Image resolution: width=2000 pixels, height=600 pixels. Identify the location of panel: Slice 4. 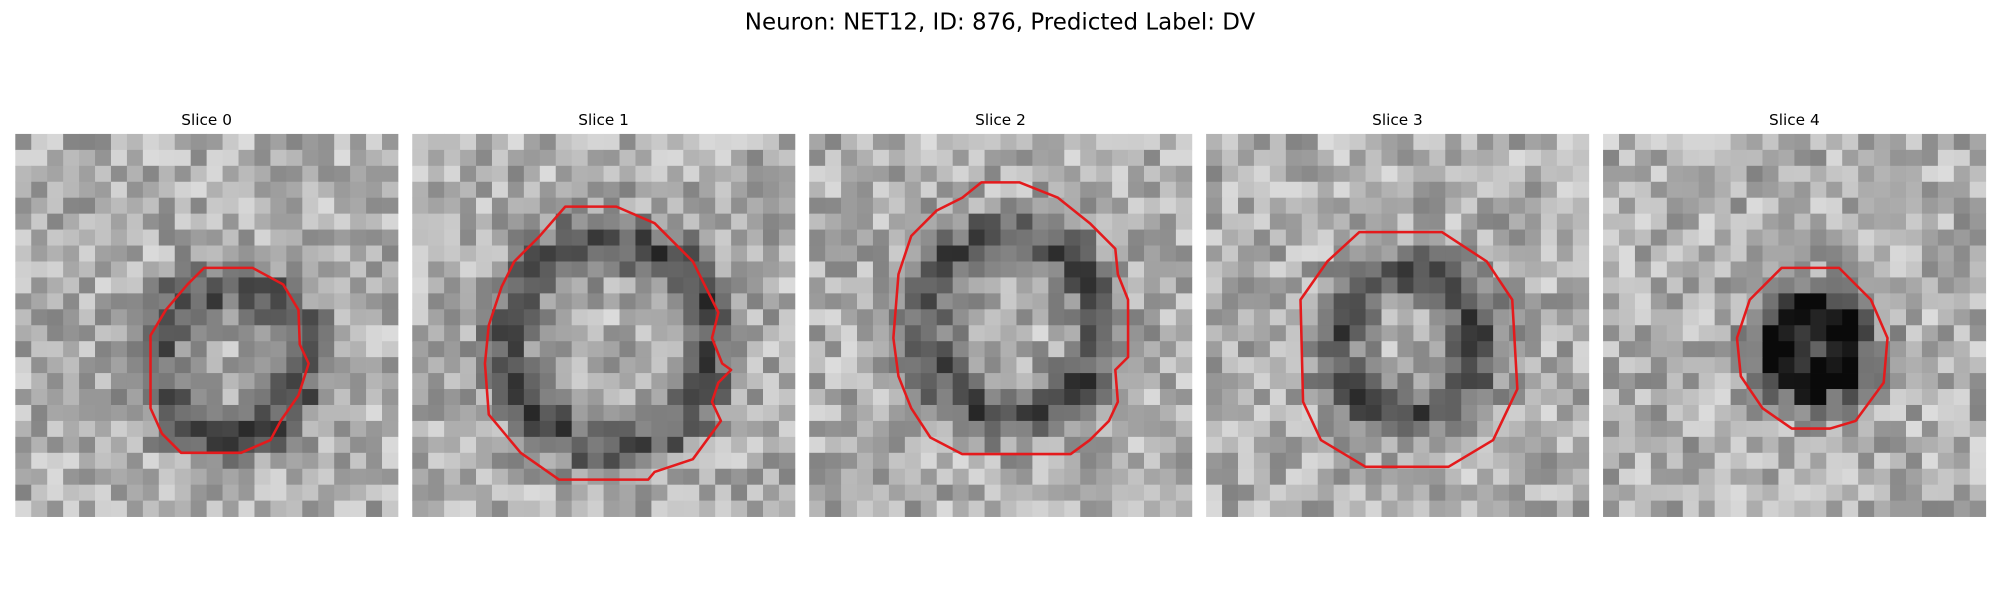
(1795, 314).